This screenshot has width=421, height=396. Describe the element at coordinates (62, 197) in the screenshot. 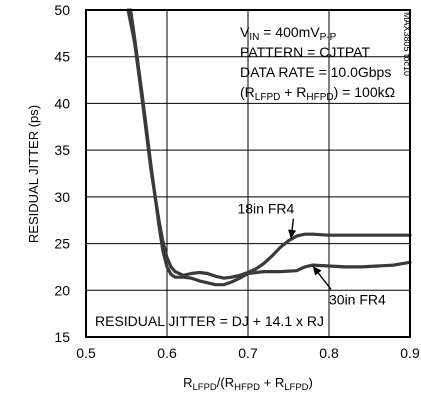

I see `y-tick-label-30: 30` at that location.